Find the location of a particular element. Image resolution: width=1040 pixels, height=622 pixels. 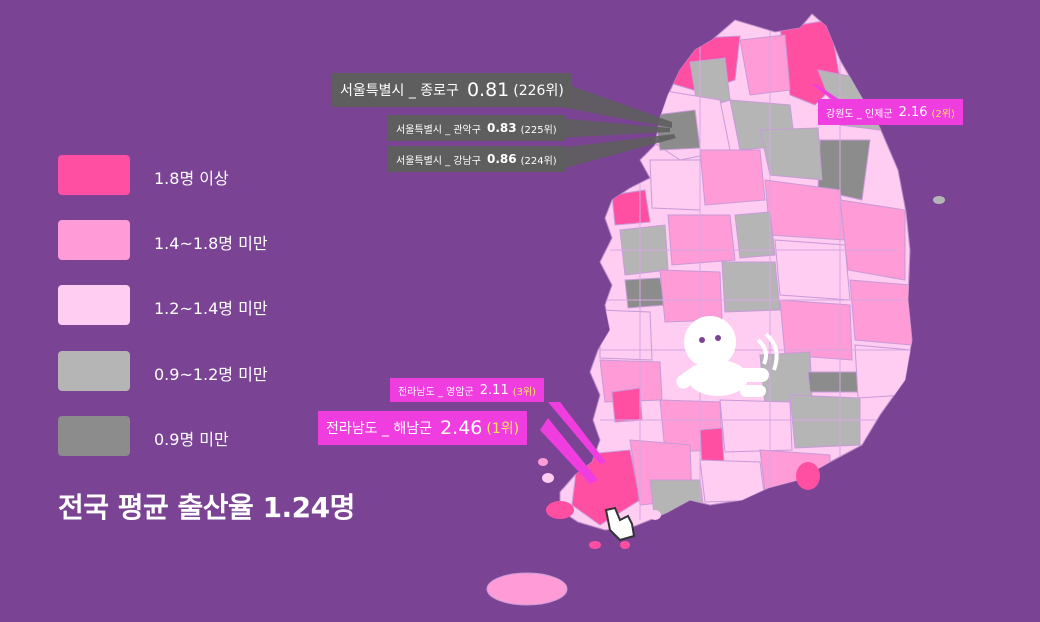

callout-value: 0.86 is located at coordinates (501, 159).